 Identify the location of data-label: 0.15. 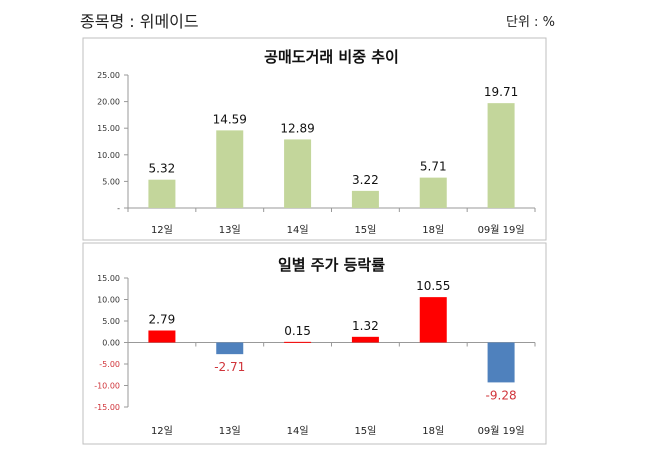
(297, 331).